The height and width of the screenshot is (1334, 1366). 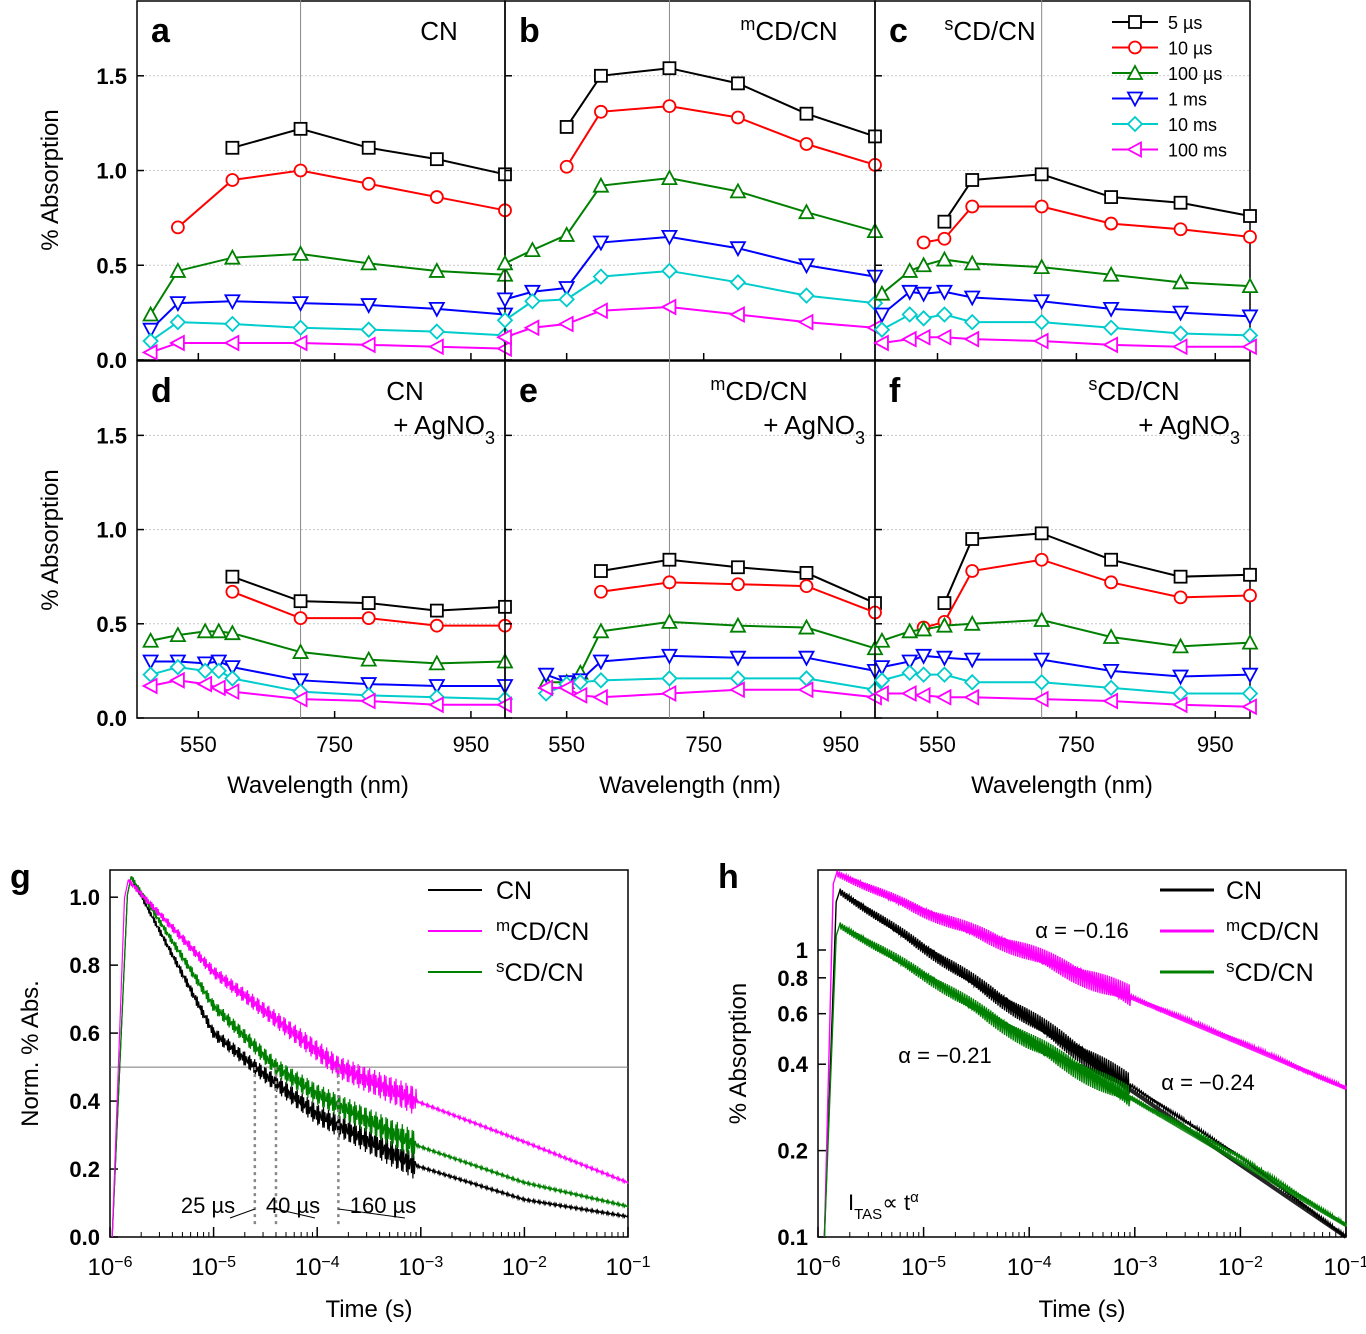 I want to click on x-axis-label: Time (s), so click(x=1081, y=1309).